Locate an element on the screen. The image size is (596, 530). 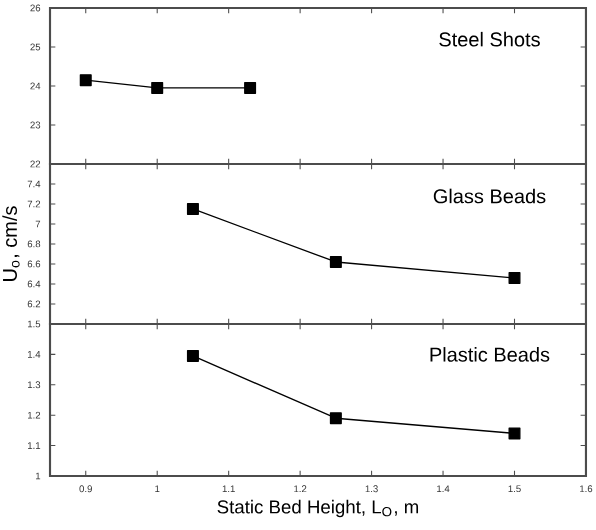
y-axis-title: U$_{o}$, cm/s is located at coordinates (11, 243).